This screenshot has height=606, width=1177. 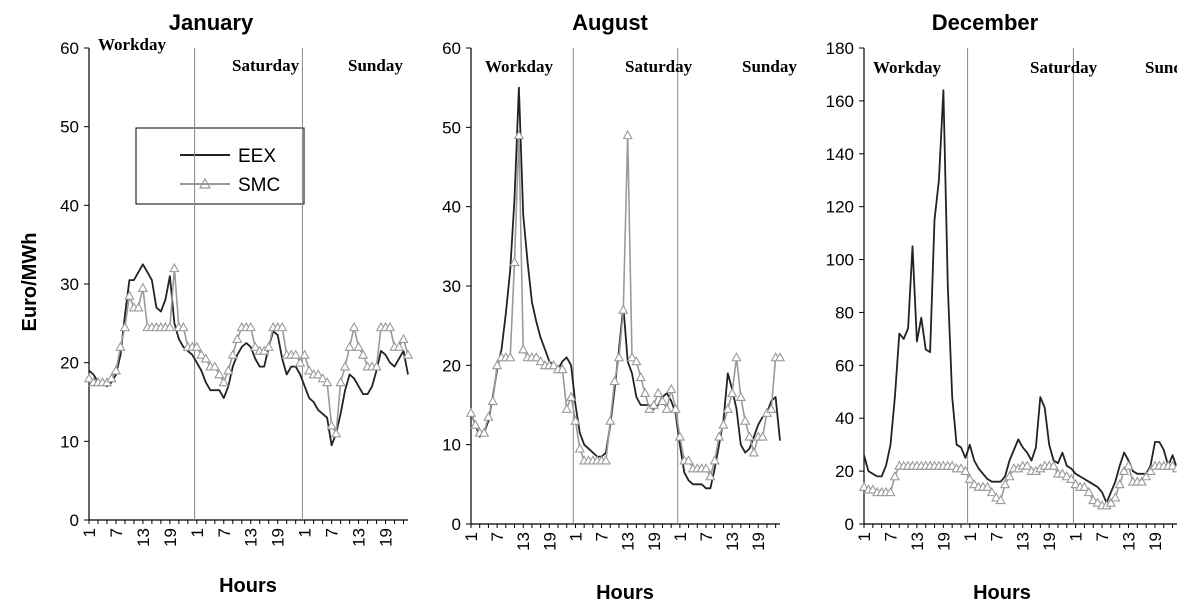 What do you see at coordinates (844, 312) in the screenshot?
I see `y-tick-label: 80` at bounding box center [844, 312].